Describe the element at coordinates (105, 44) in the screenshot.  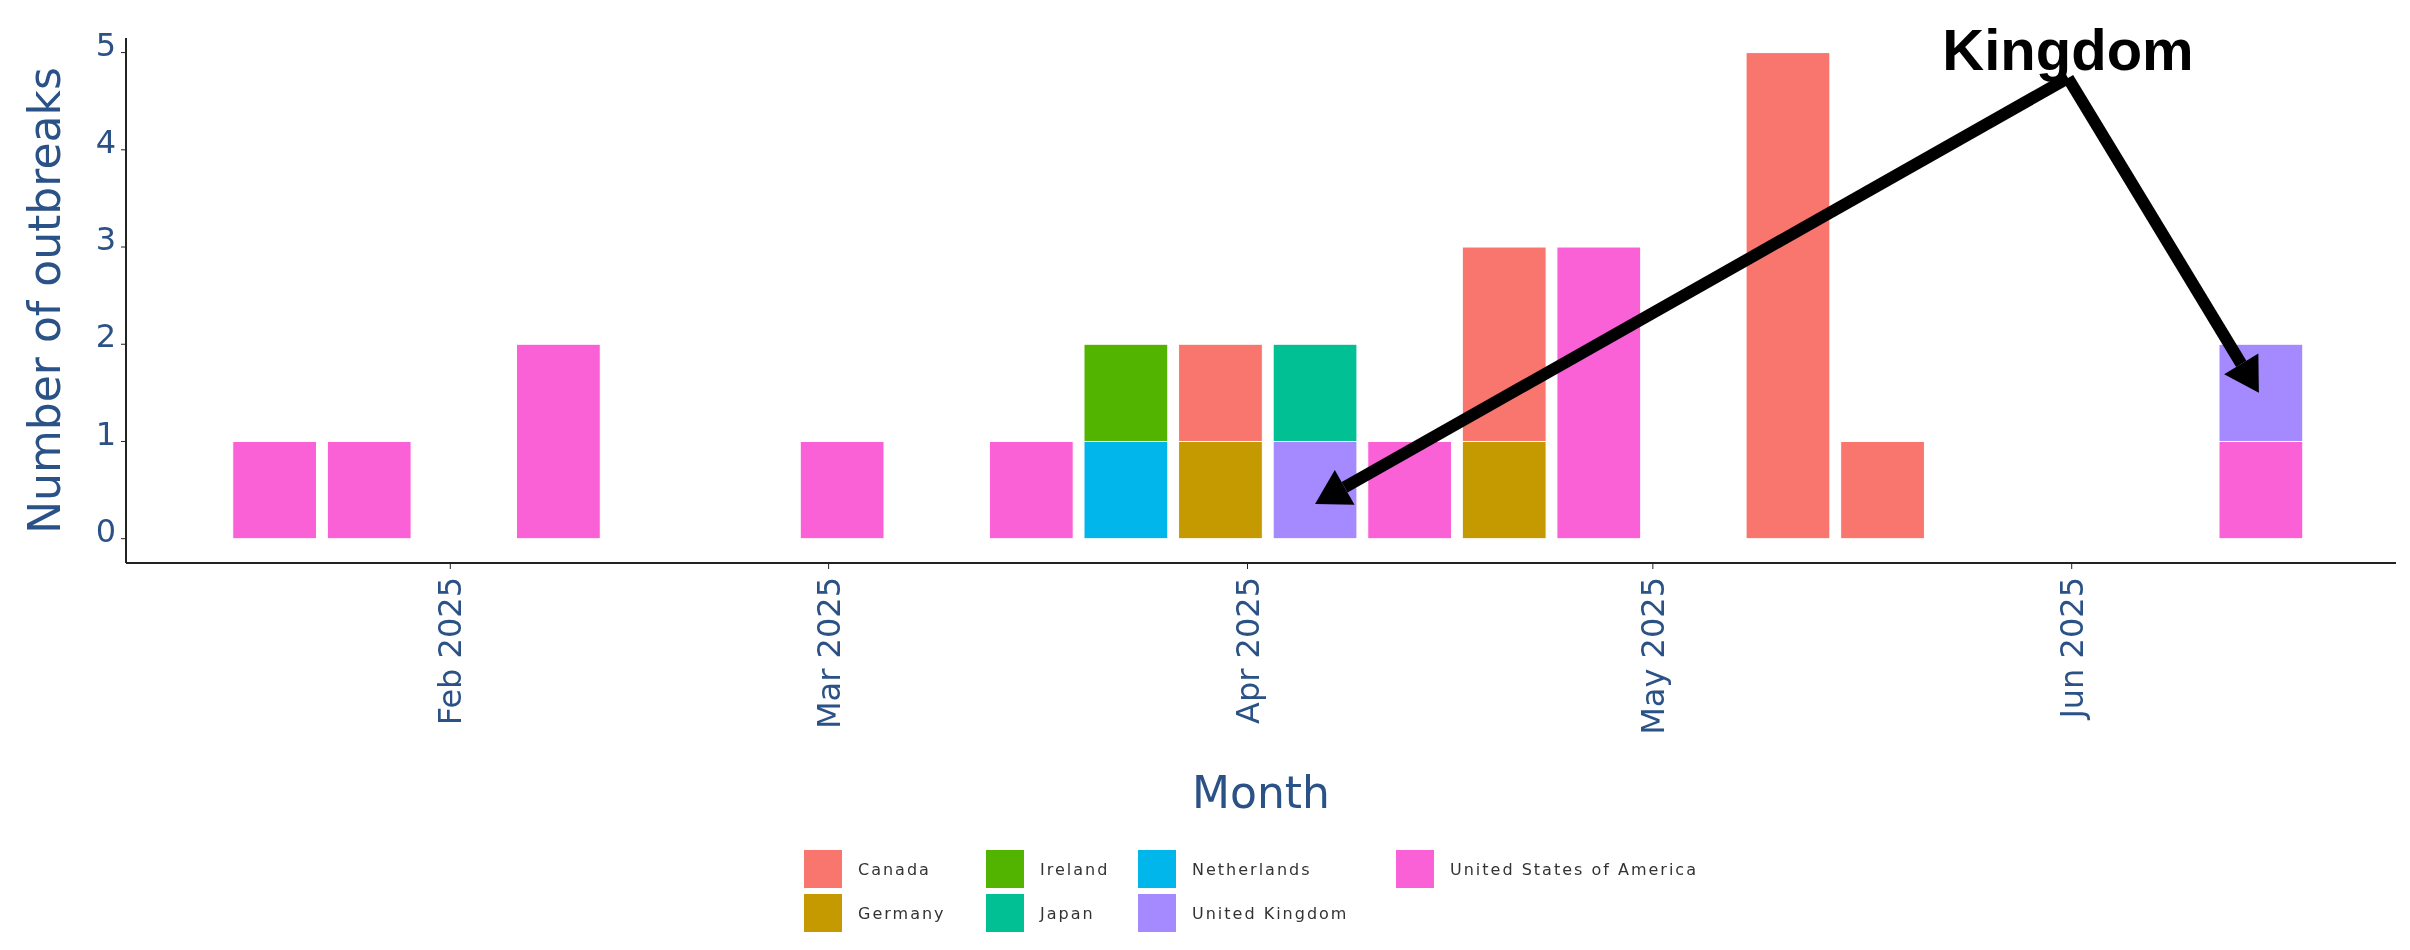
I see `y-tick-label: 5` at that location.